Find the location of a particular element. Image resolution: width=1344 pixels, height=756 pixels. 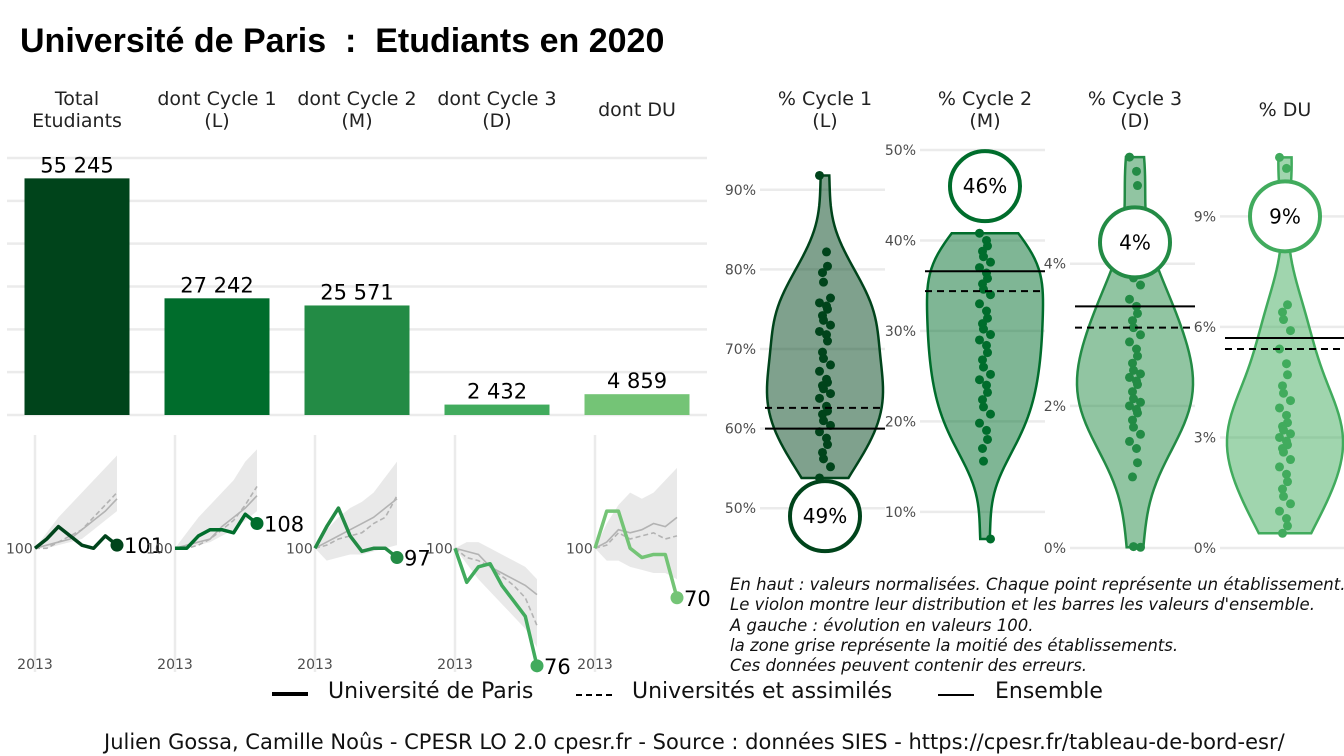

violin-header: % Cycle 3 (D) is located at coordinates (1135, 110).